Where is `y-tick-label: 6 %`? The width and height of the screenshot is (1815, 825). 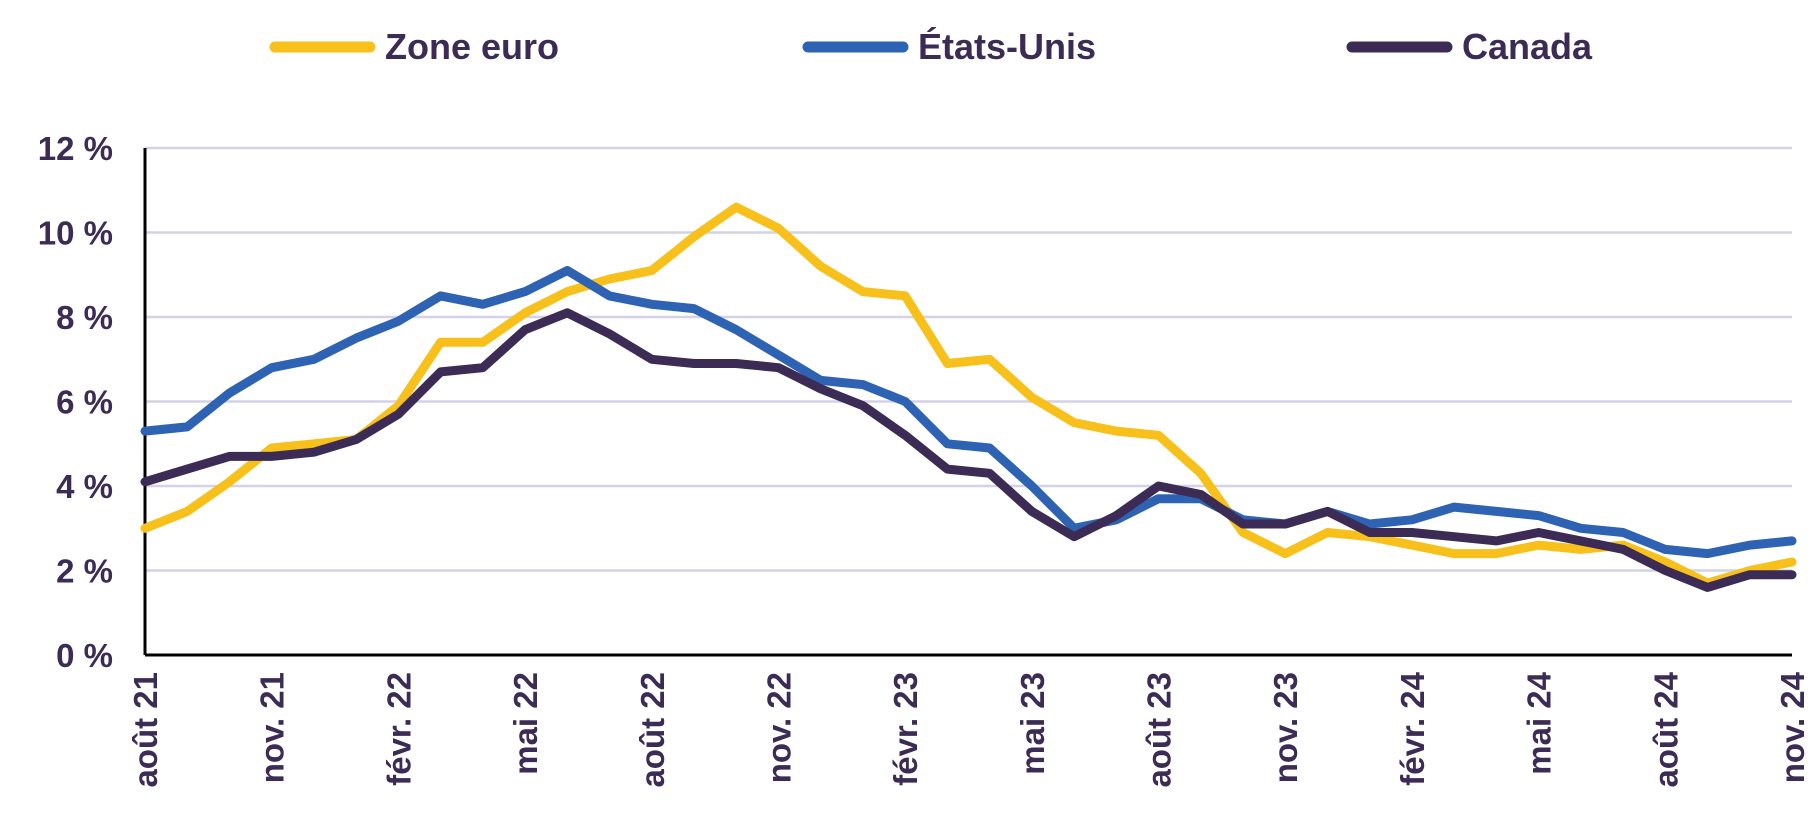
y-tick-label: 6 % is located at coordinates (84, 402).